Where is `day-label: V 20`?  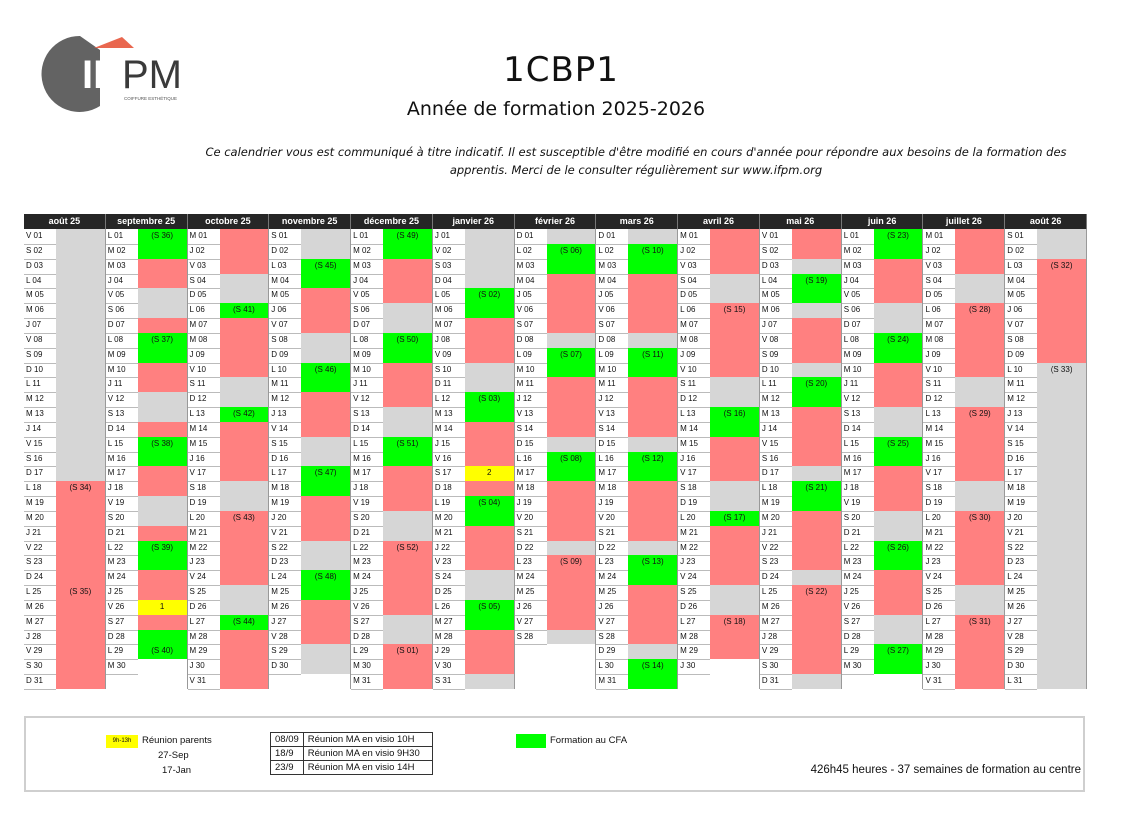 day-label: V 20 is located at coordinates (525, 517).